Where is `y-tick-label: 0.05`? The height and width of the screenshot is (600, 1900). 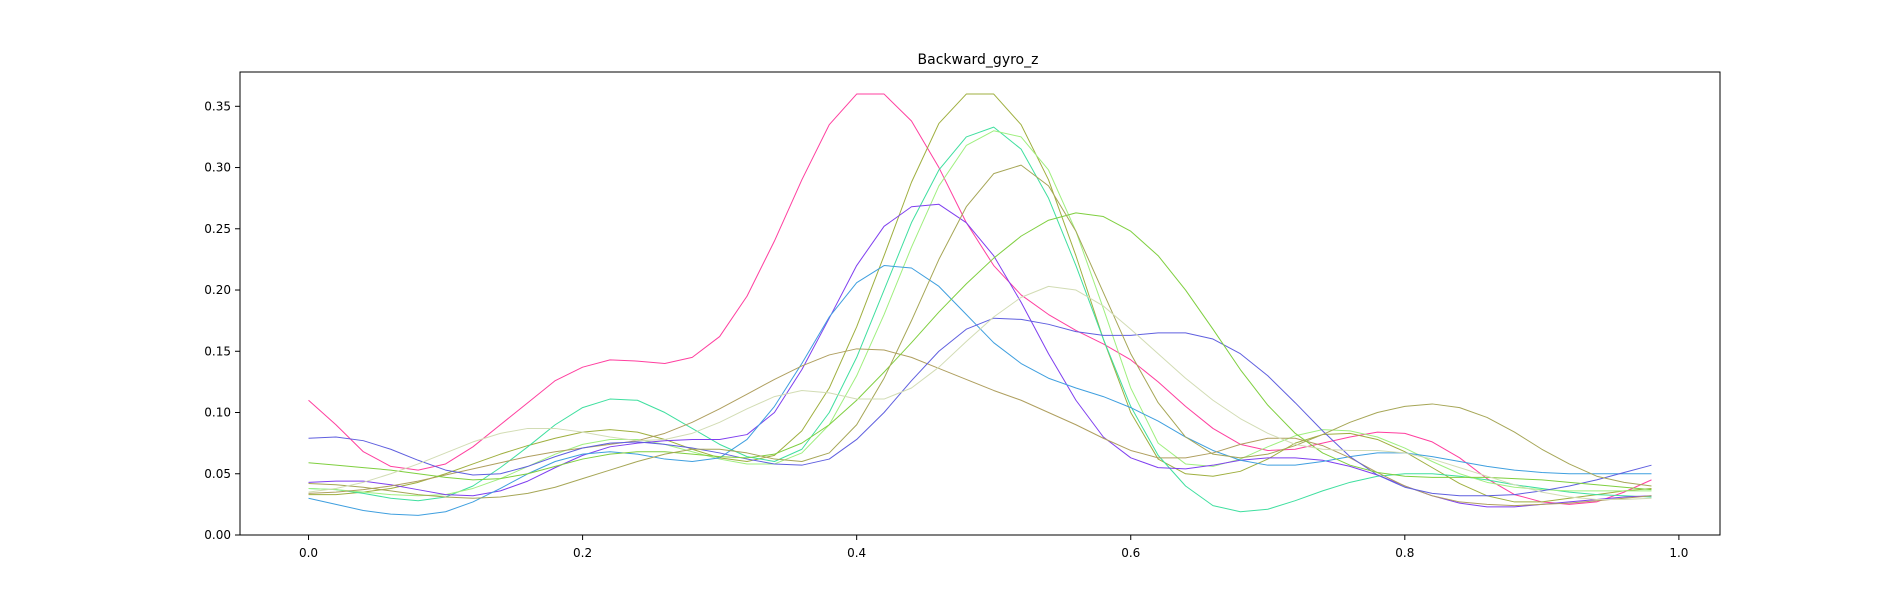
y-tick-label: 0.05 is located at coordinates (217, 474).